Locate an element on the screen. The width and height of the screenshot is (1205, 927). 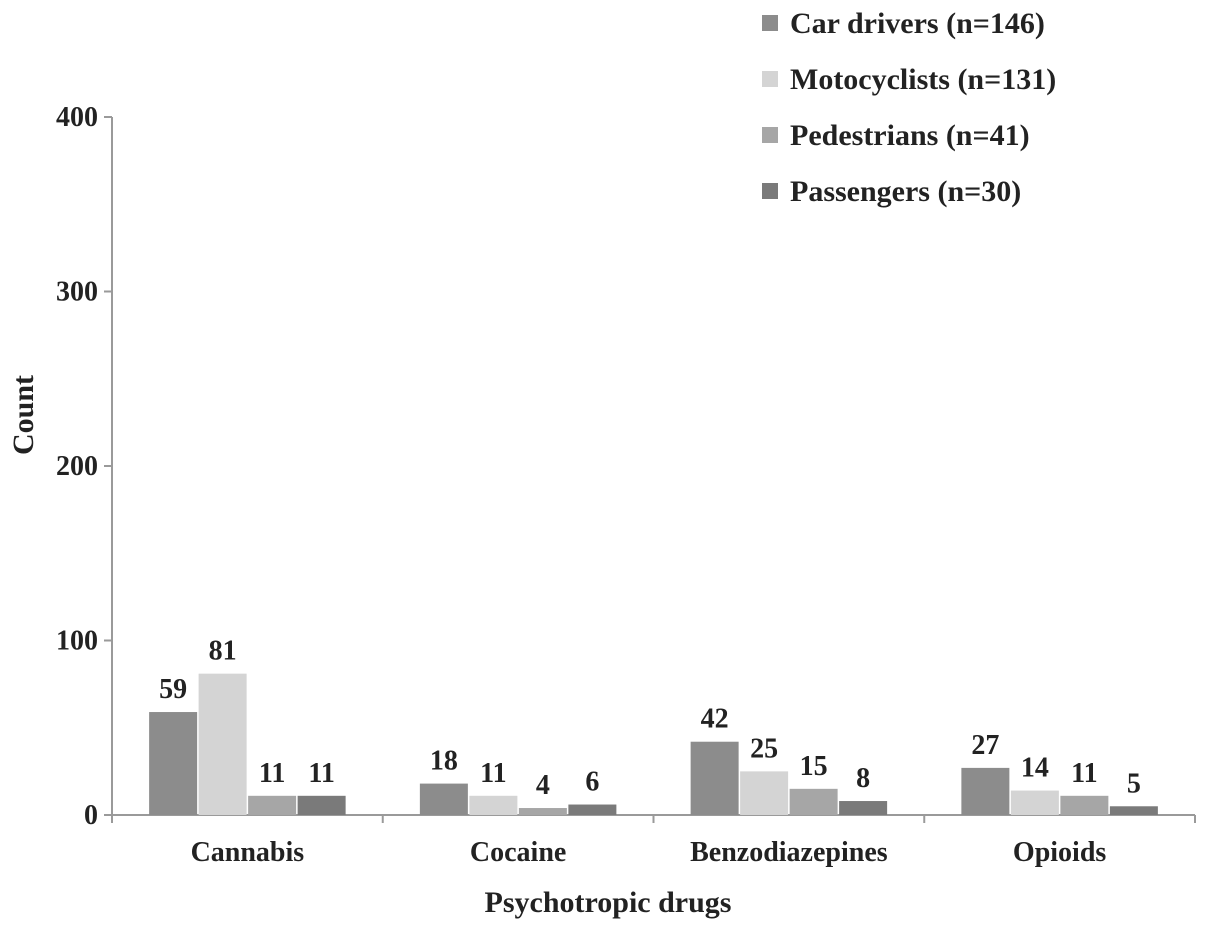
data-label: 5 is located at coordinates (1134, 783).